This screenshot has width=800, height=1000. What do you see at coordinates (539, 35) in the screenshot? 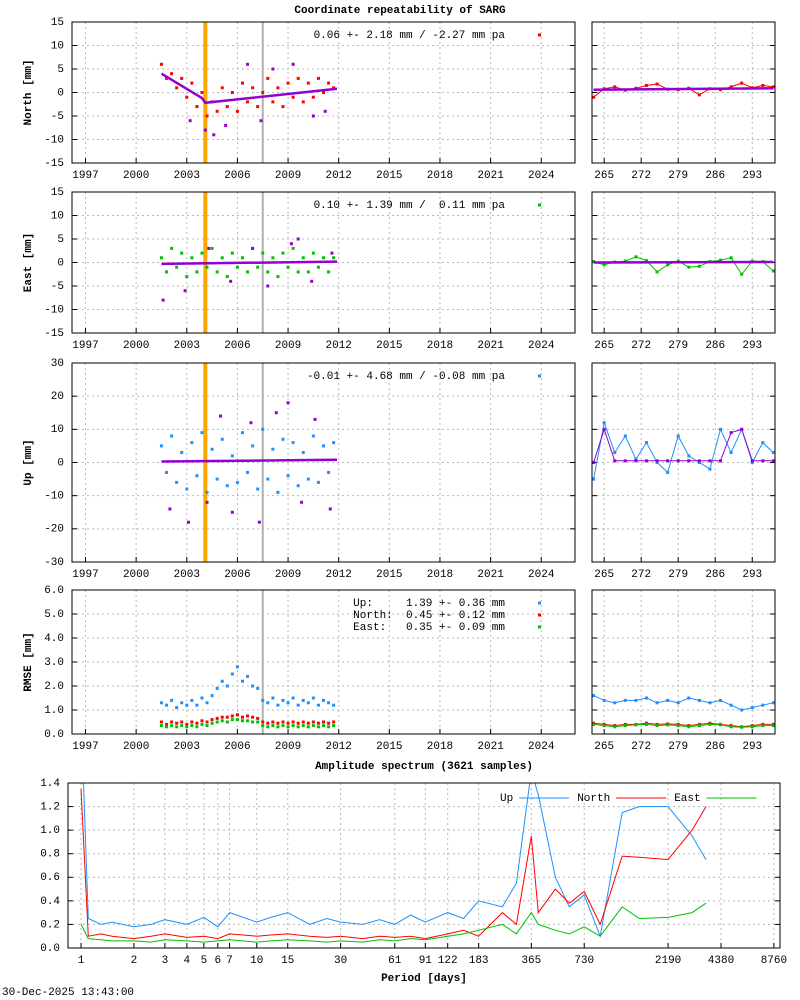
I see `legend-swatch` at bounding box center [539, 35].